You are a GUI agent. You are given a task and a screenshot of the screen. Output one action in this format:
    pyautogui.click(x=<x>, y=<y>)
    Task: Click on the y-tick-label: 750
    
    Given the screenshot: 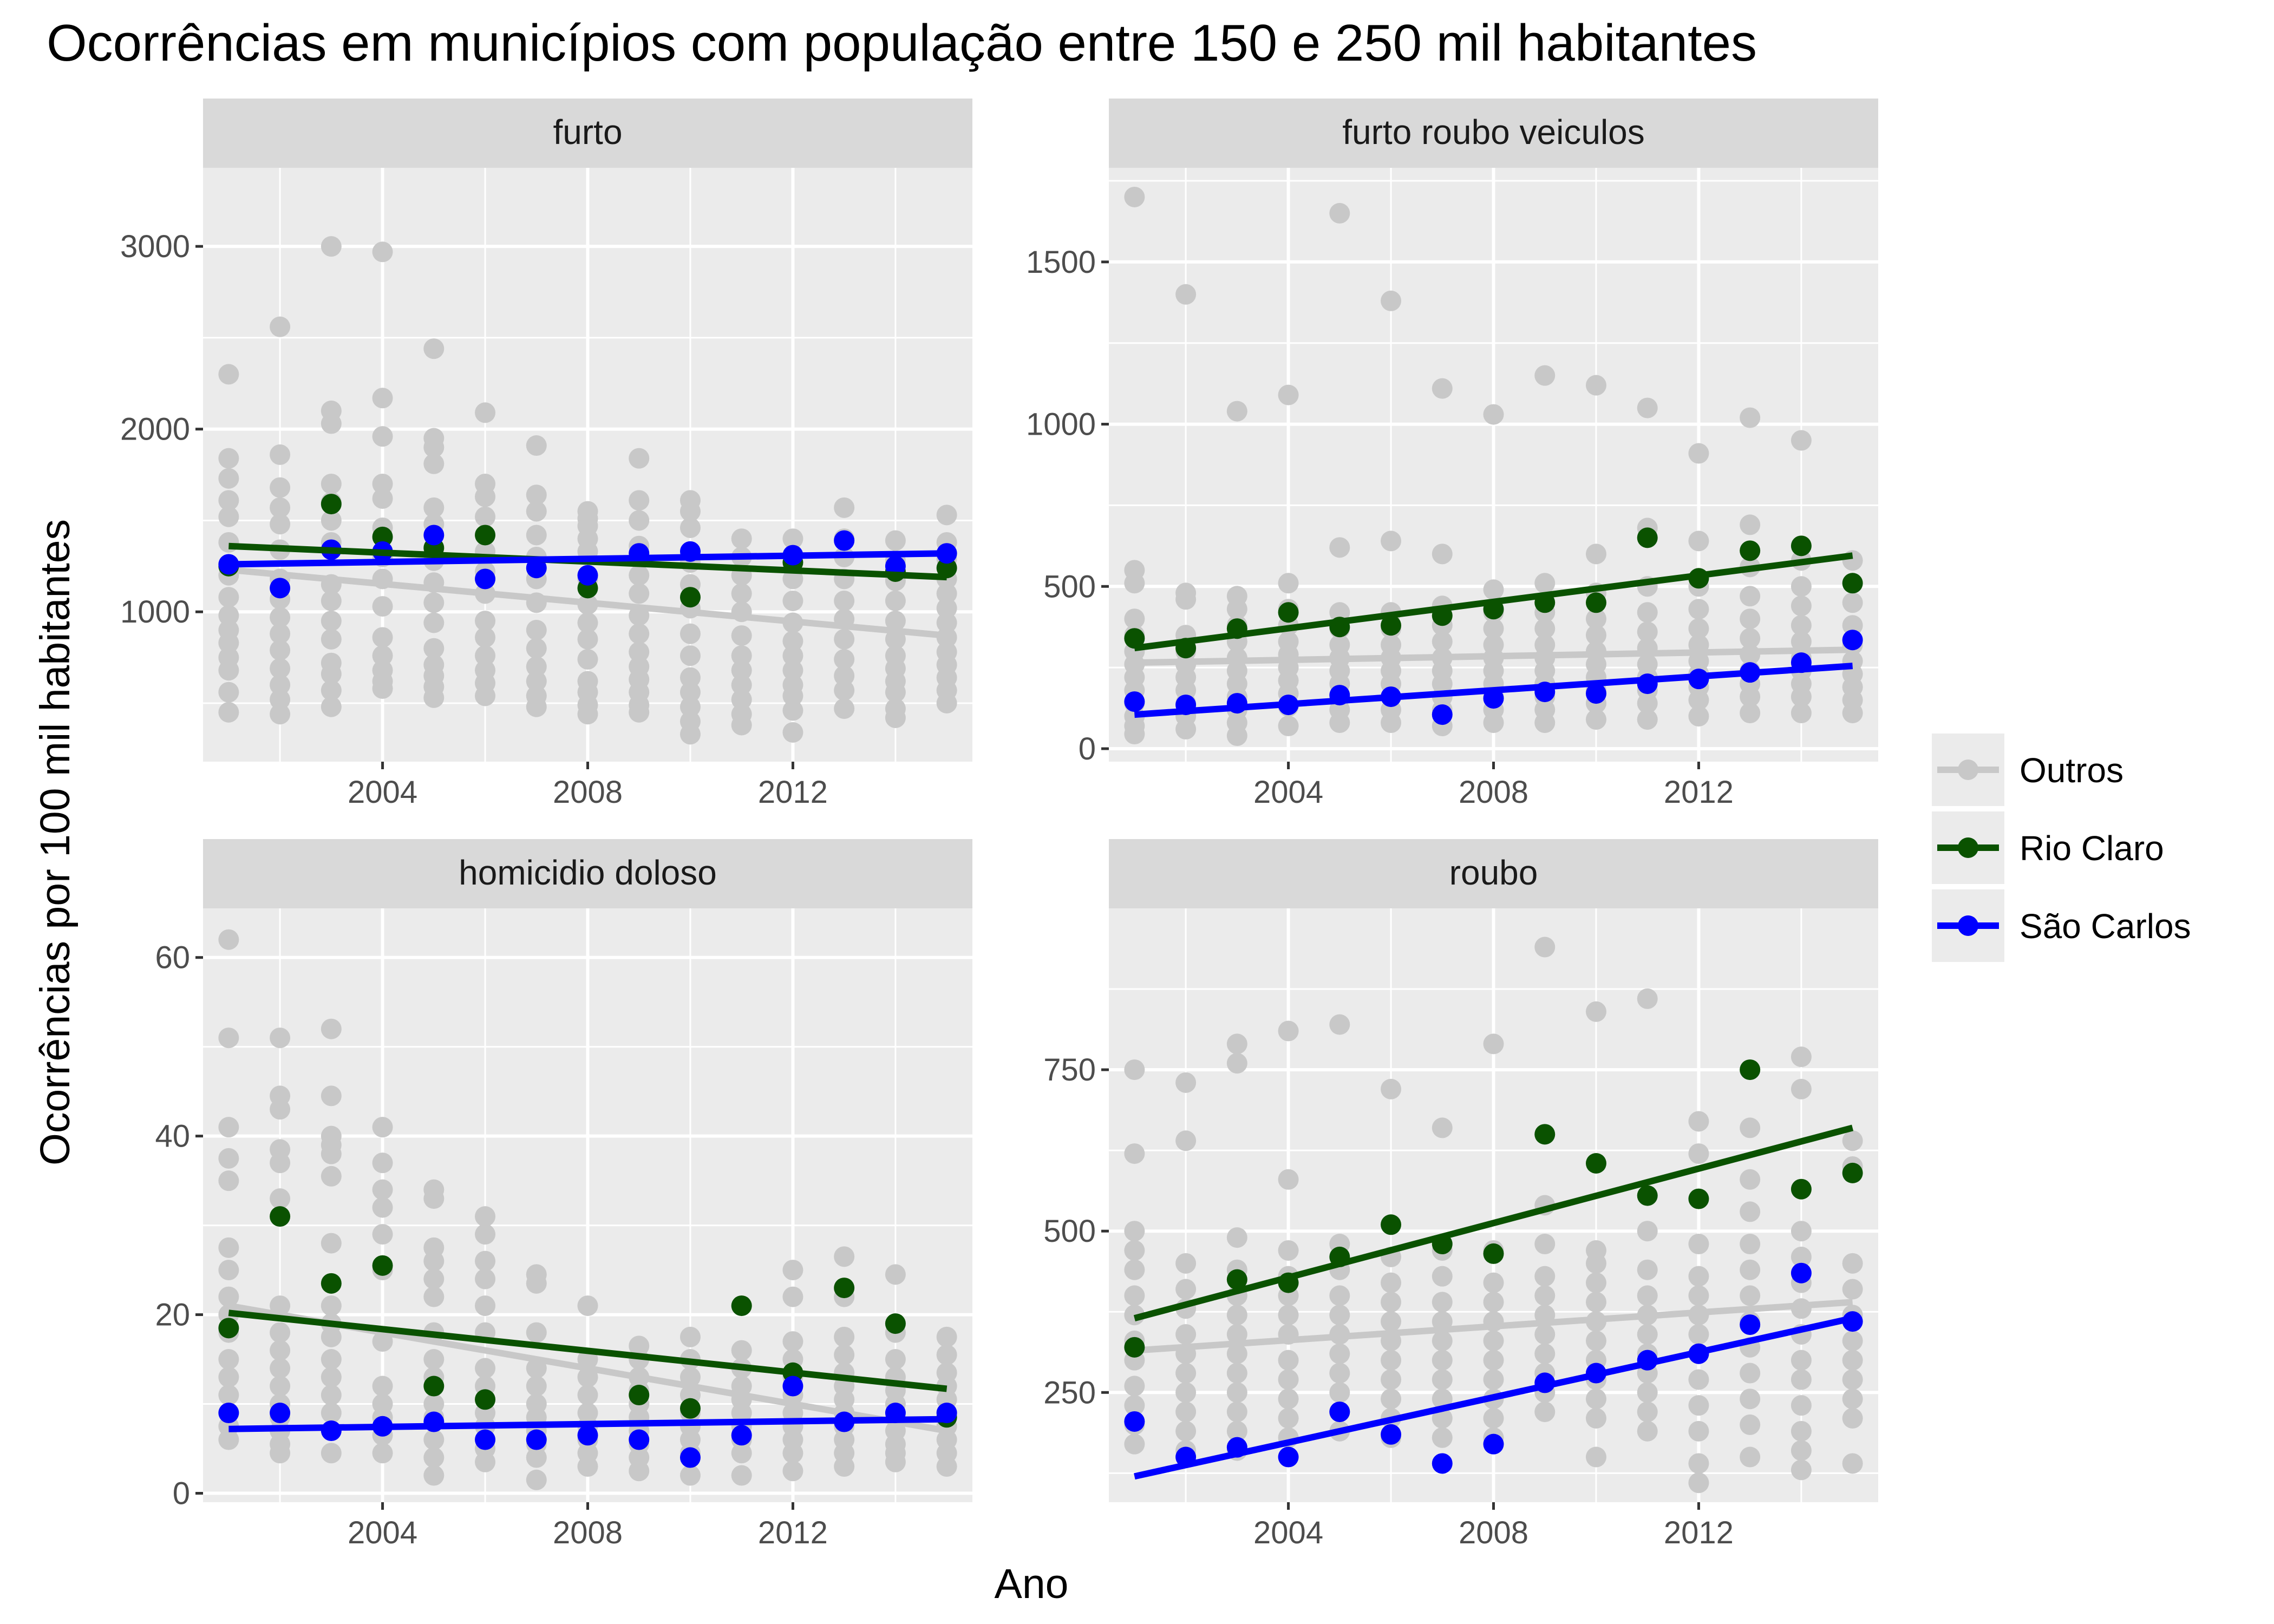 What is the action you would take?
    pyautogui.click(x=1070, y=1070)
    